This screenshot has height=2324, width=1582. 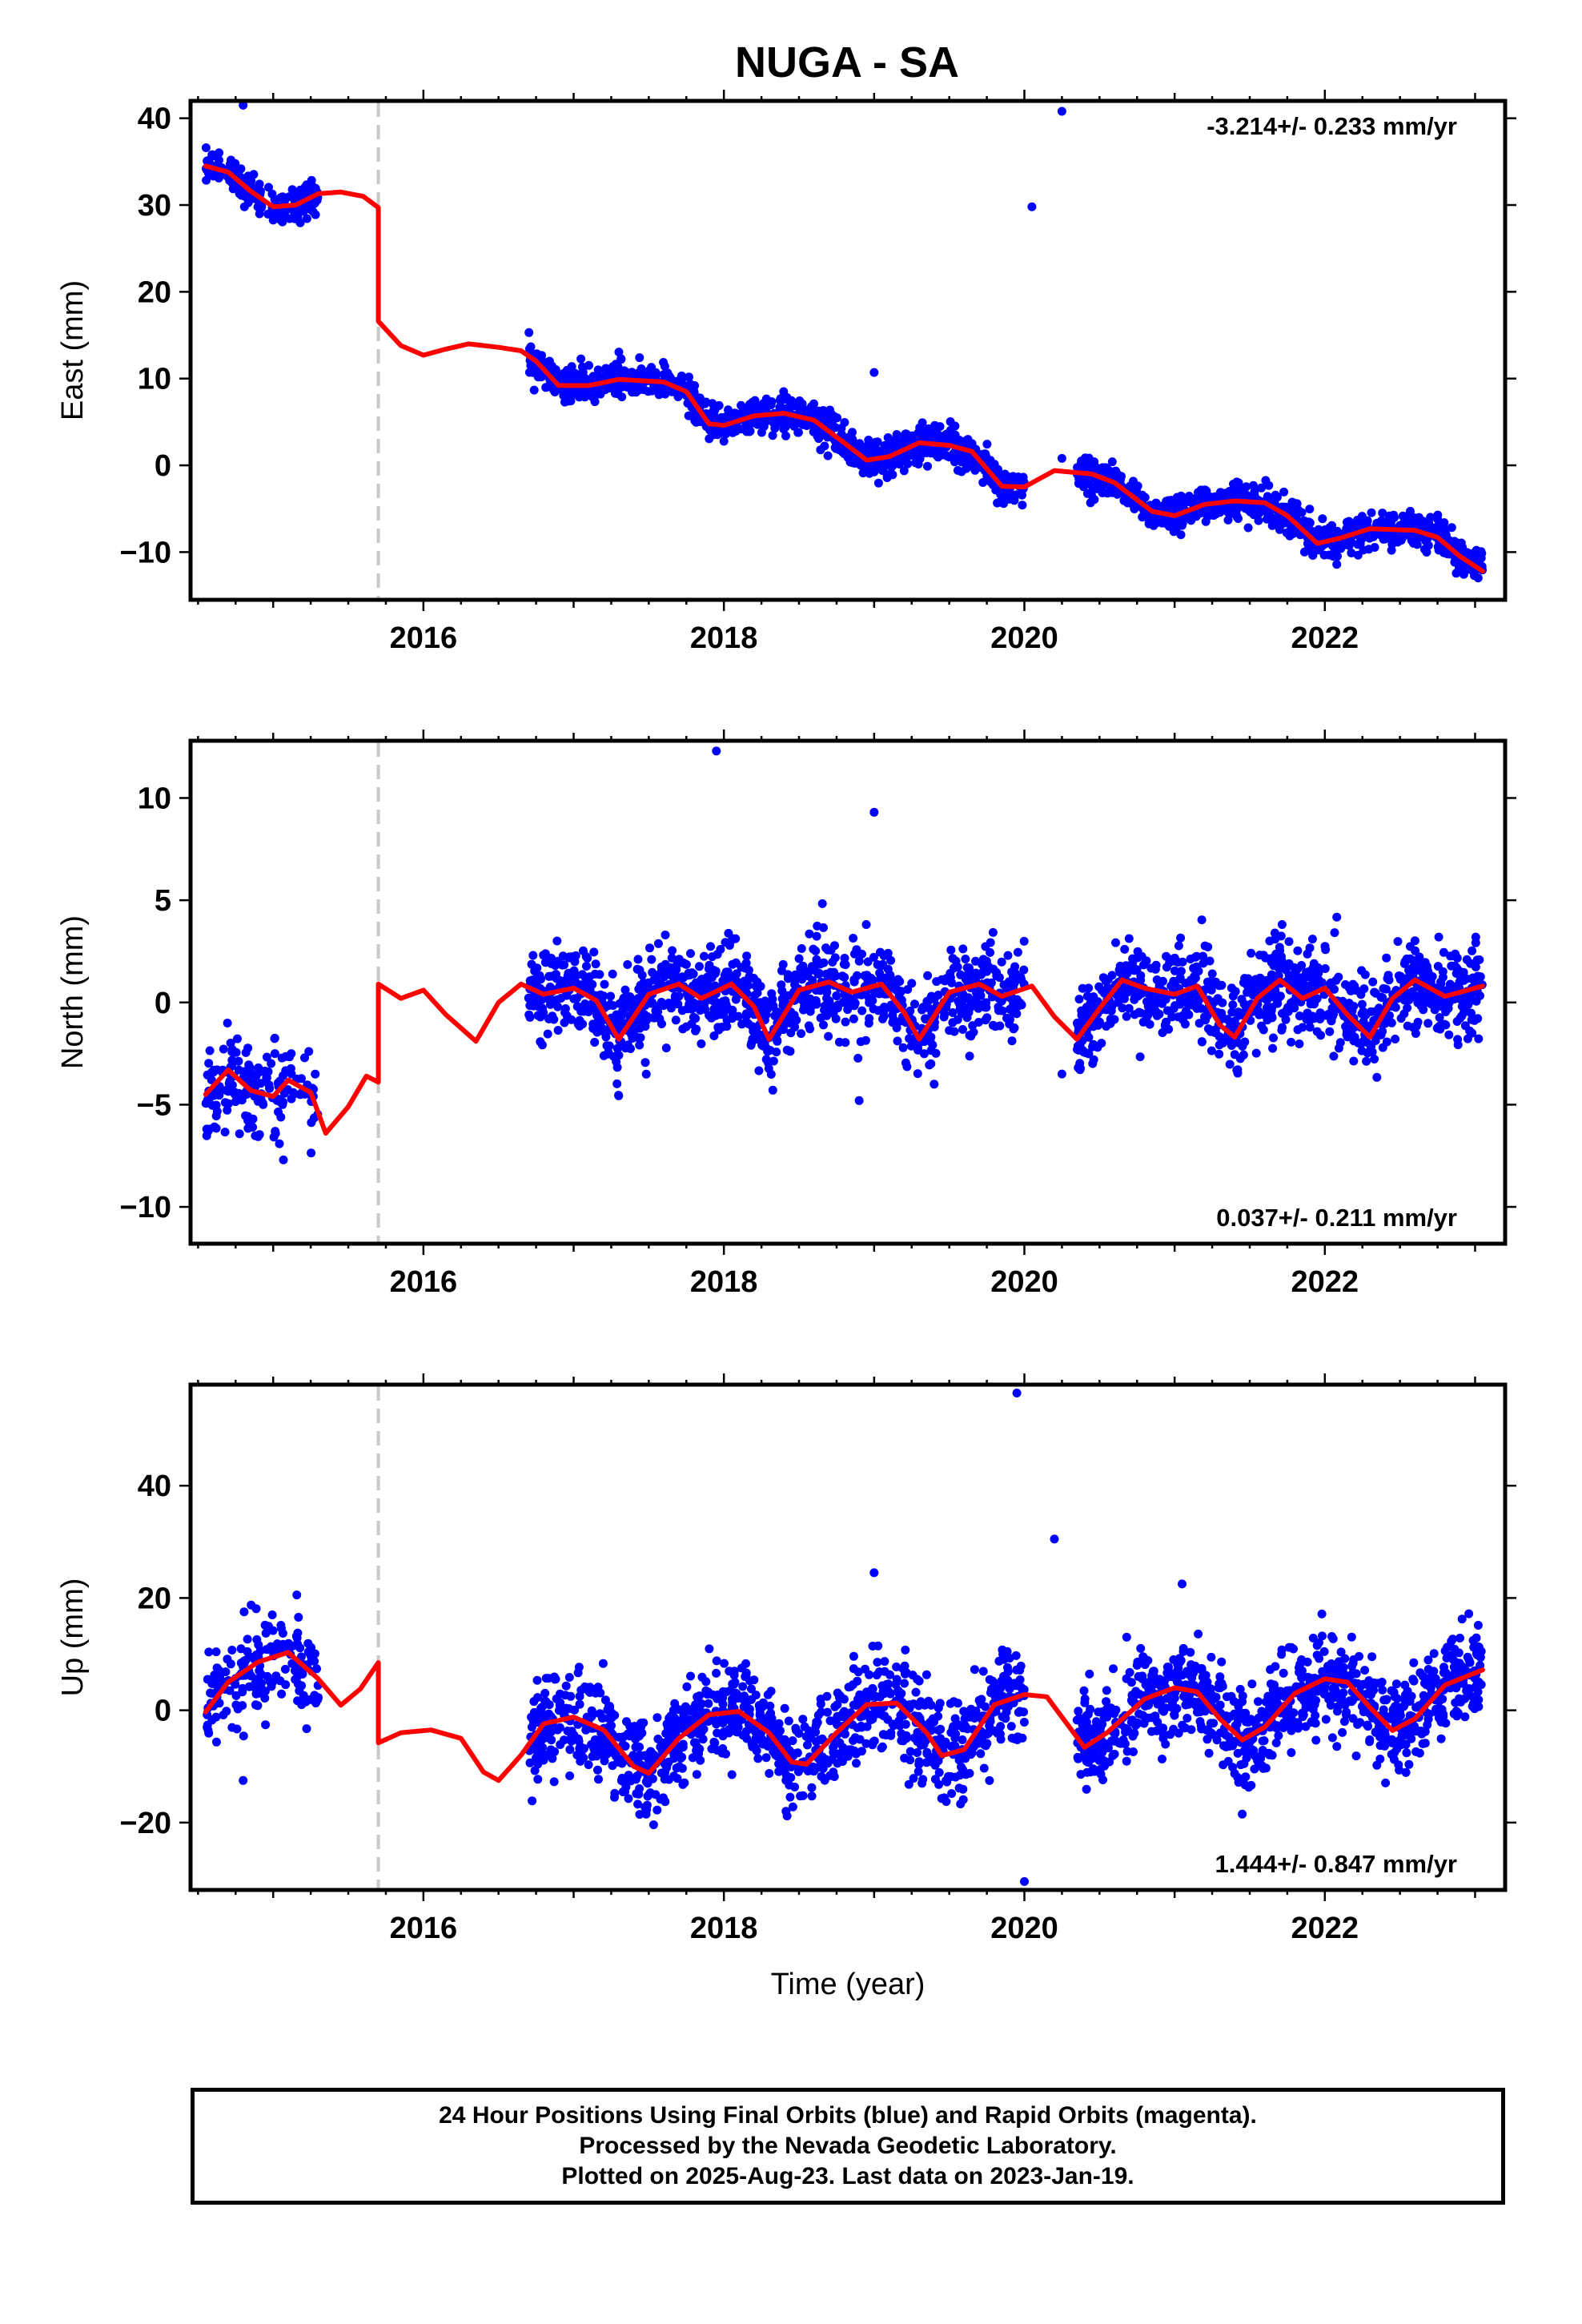 I want to click on y-tick-label: −10, so click(x=145, y=1207).